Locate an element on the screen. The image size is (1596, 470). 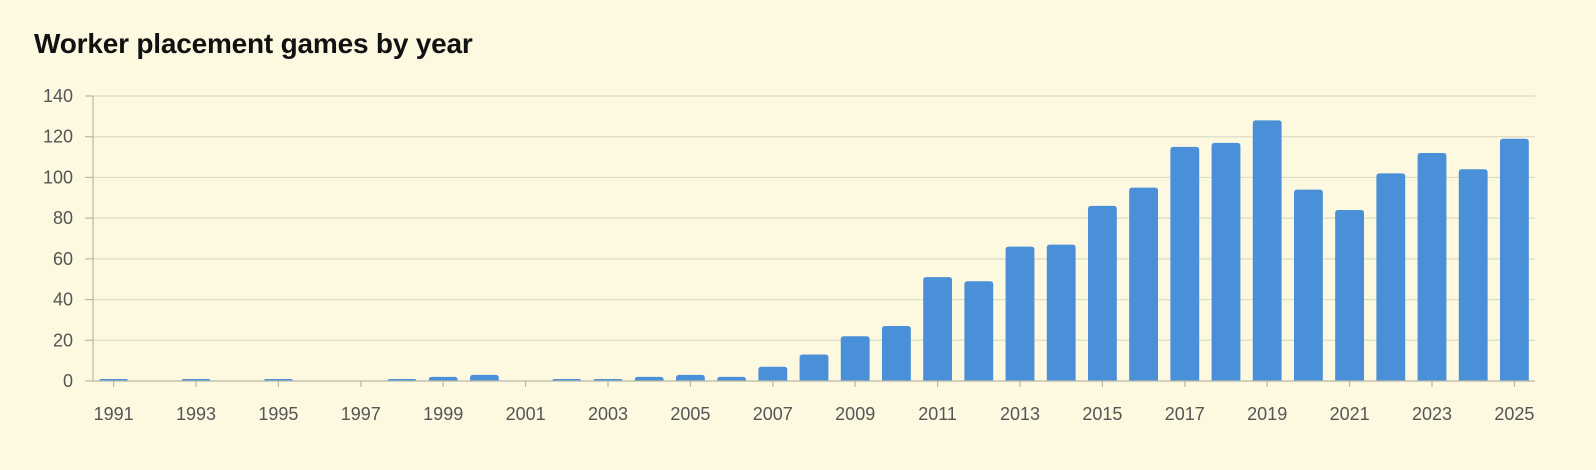
x-tick-label: 2005 is located at coordinates (690, 414).